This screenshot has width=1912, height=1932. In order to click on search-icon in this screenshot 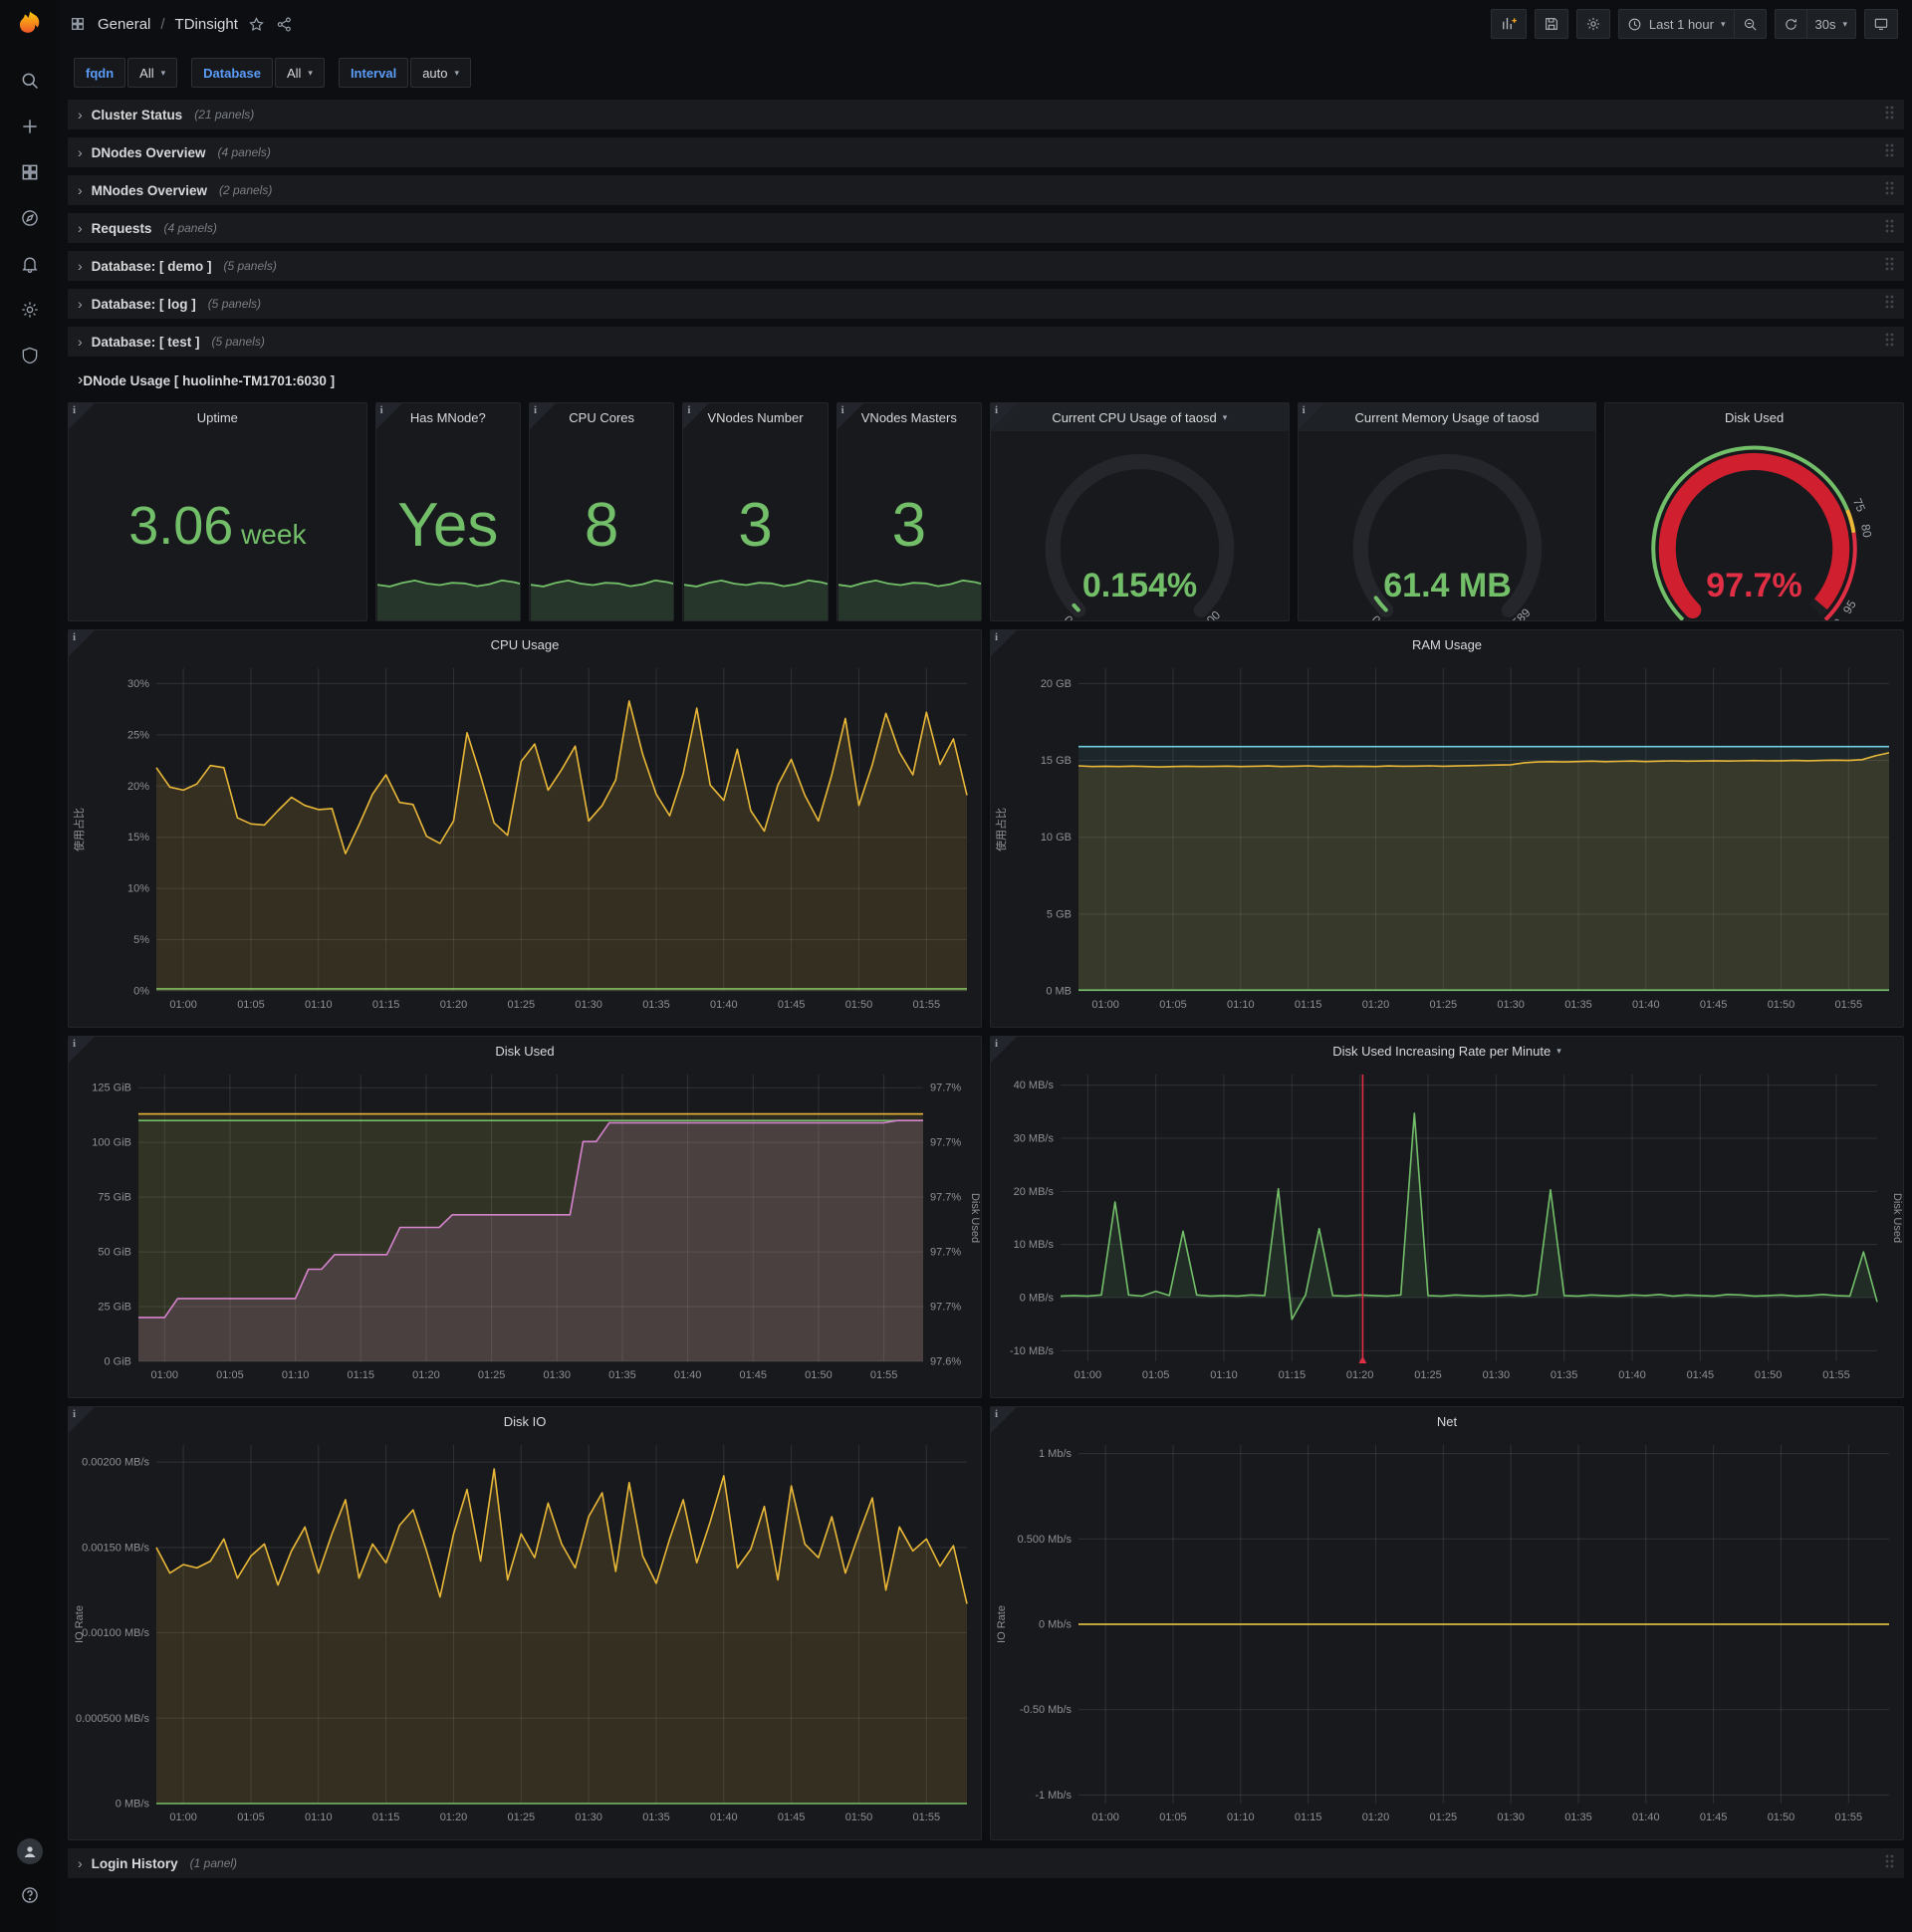, I will do `click(30, 81)`.